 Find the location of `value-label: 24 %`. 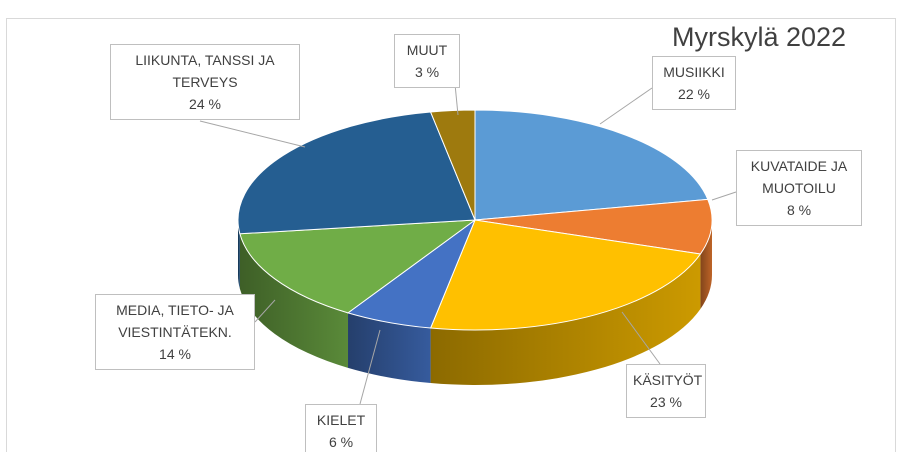

value-label: 24 % is located at coordinates (205, 104).